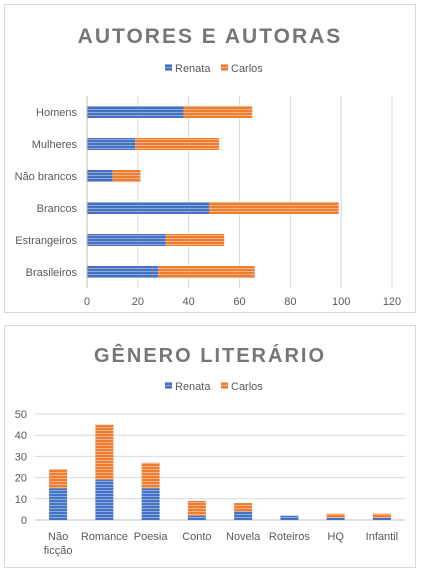  I want to click on bar-renata-mulheres, so click(111, 144).